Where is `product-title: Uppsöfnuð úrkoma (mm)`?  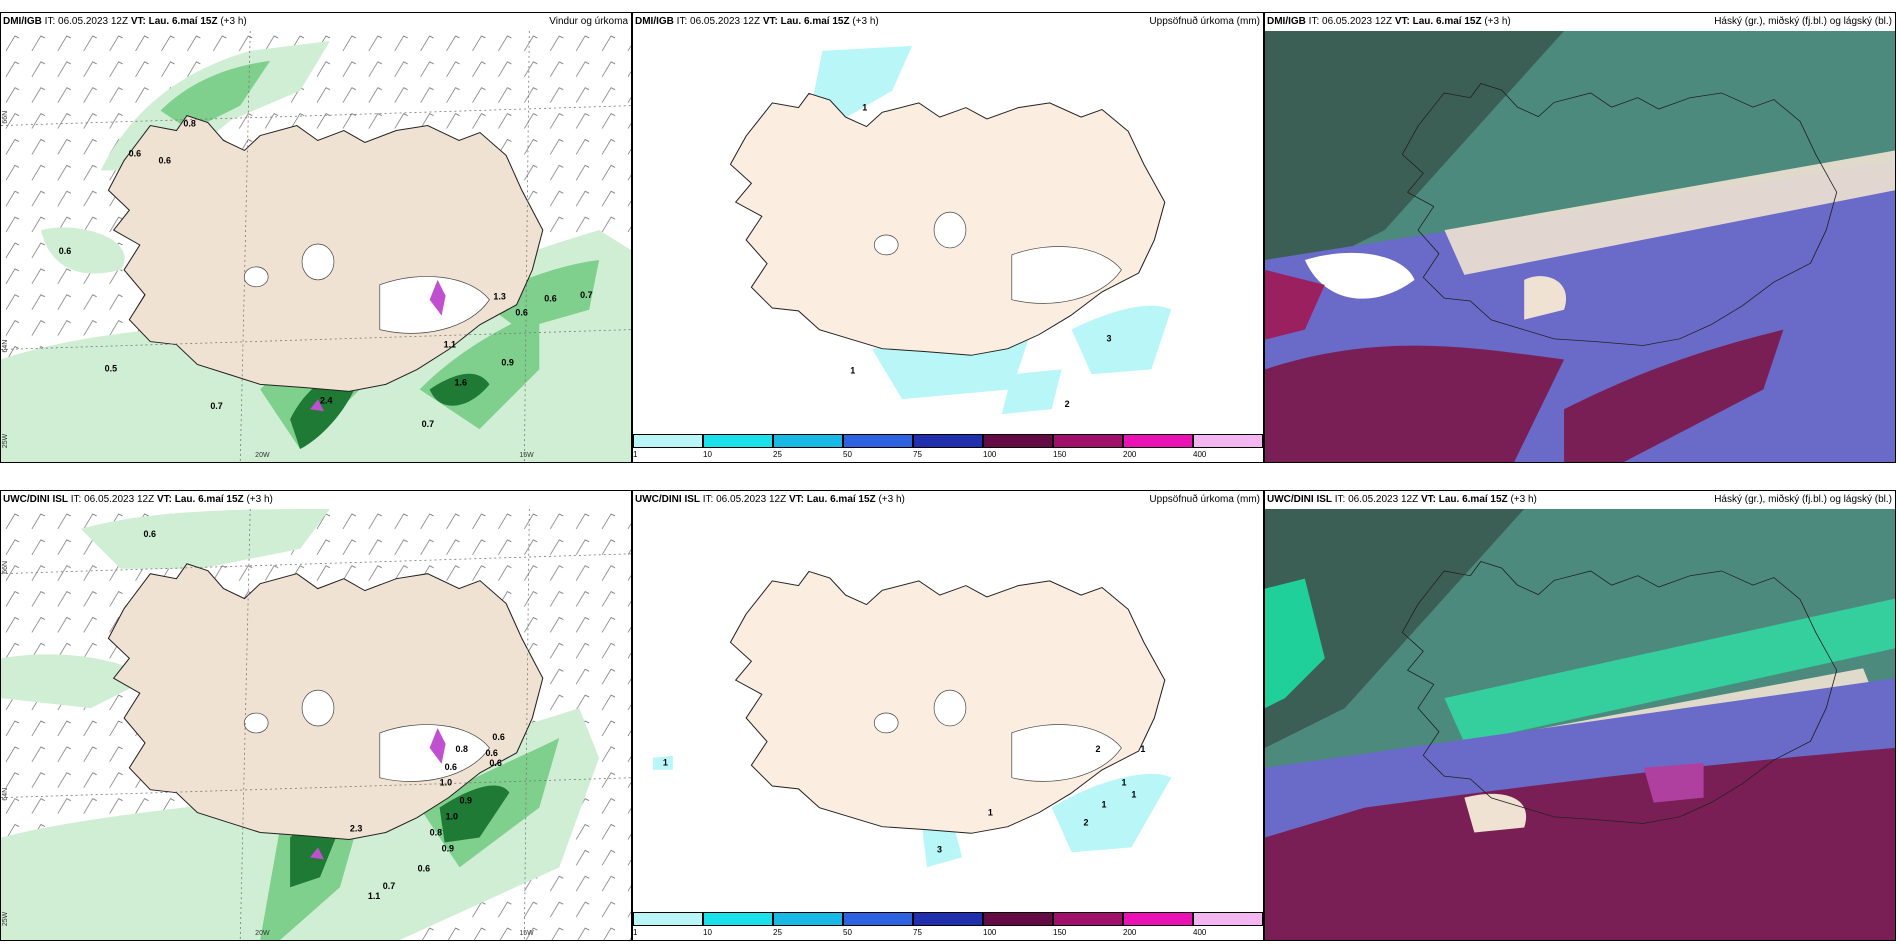
product-title: Uppsöfnuð úrkoma (mm) is located at coordinates (1204, 499).